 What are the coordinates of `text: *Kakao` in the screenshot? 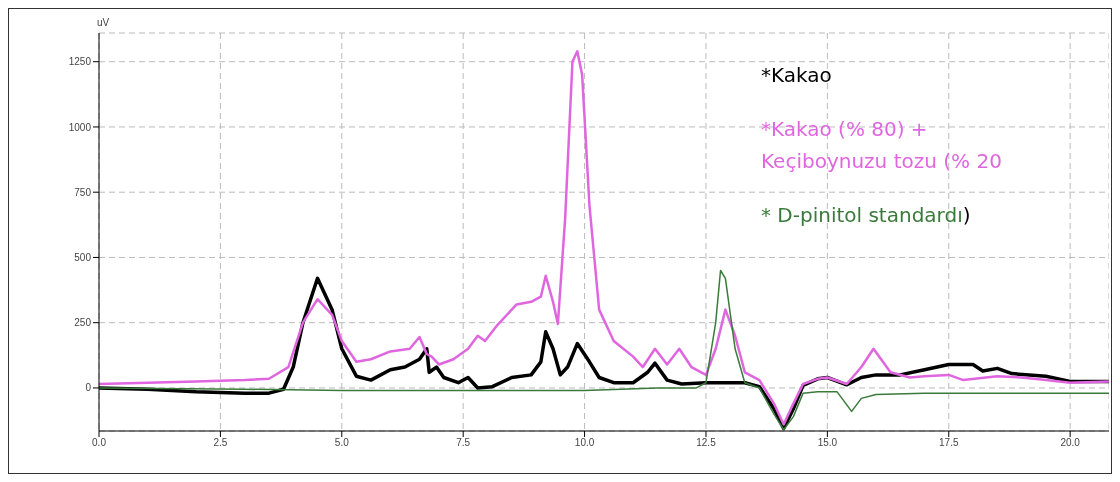 It's located at (797, 75).